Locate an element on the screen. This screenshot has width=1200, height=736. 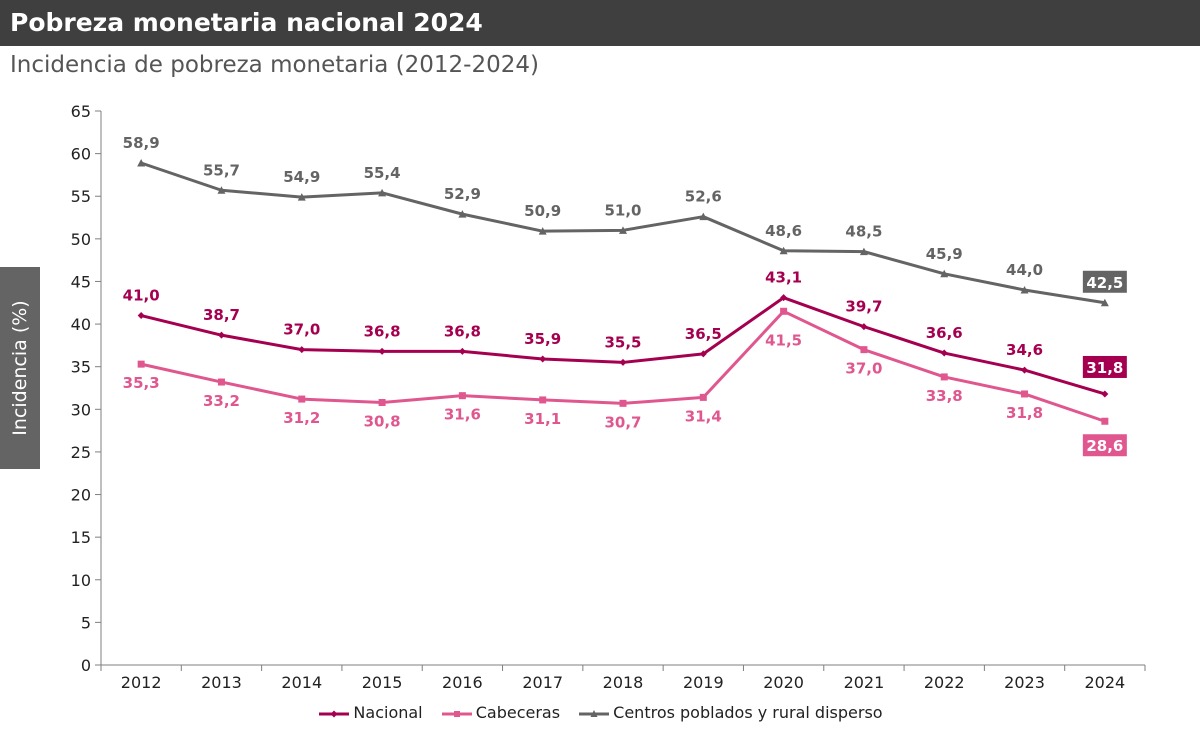
data-label-centros: 50,9 is located at coordinates (542, 211).